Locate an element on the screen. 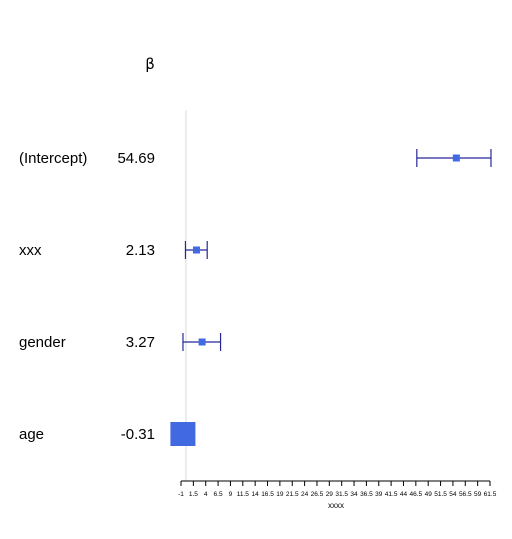 The height and width of the screenshot is (539, 512). row-estimate: -0.31 is located at coordinates (138, 434).